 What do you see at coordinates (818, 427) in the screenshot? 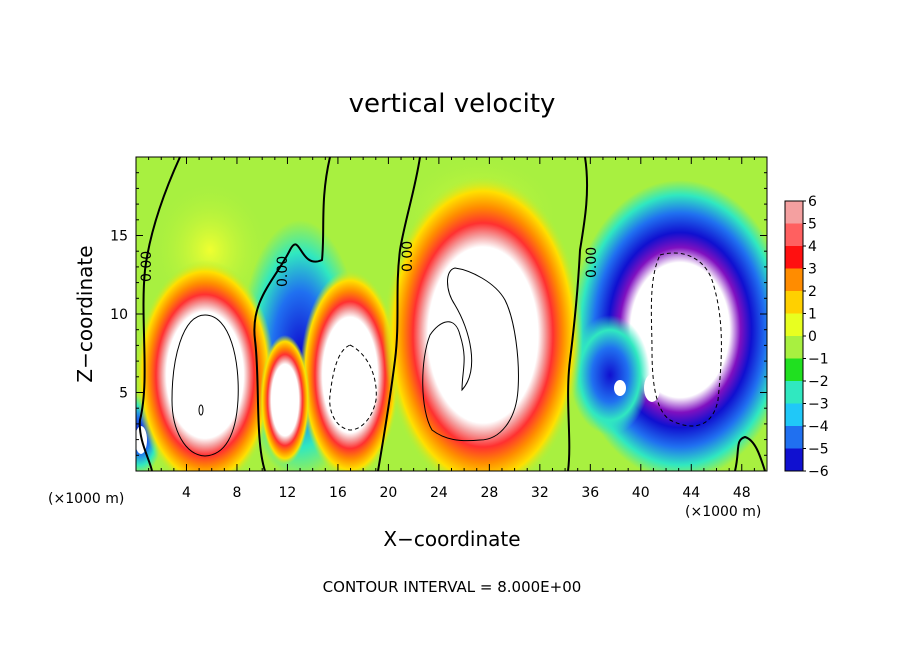
I see `colorbar-label: −4` at bounding box center [818, 427].